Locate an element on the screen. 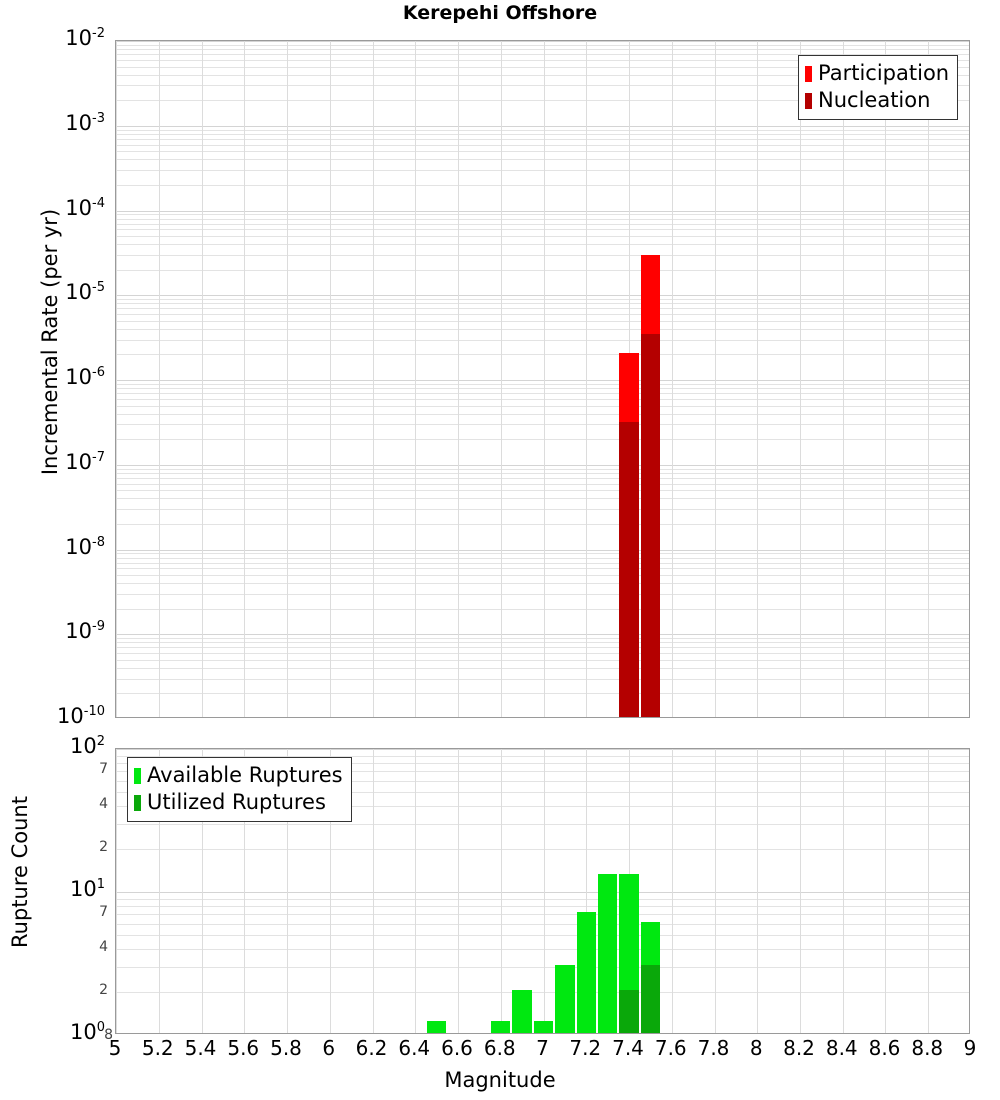 The height and width of the screenshot is (1100, 1000). x-tick-8.8: 8.8 is located at coordinates (927, 1048).